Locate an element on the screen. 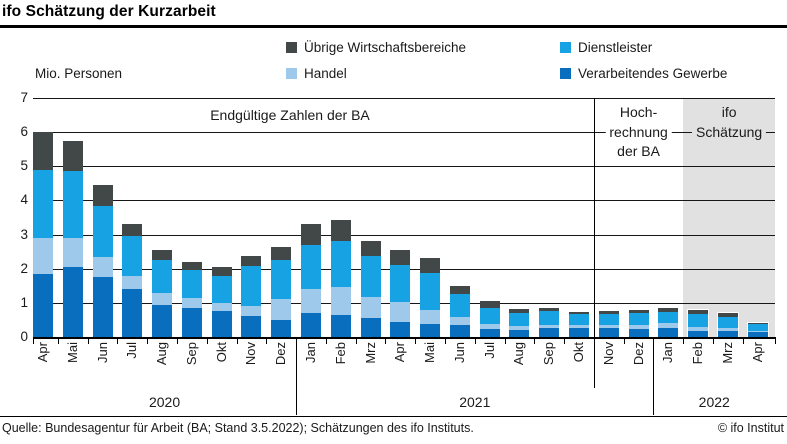 This screenshot has height=444, width=787. legend-item-handel: Handel is located at coordinates (316, 73).